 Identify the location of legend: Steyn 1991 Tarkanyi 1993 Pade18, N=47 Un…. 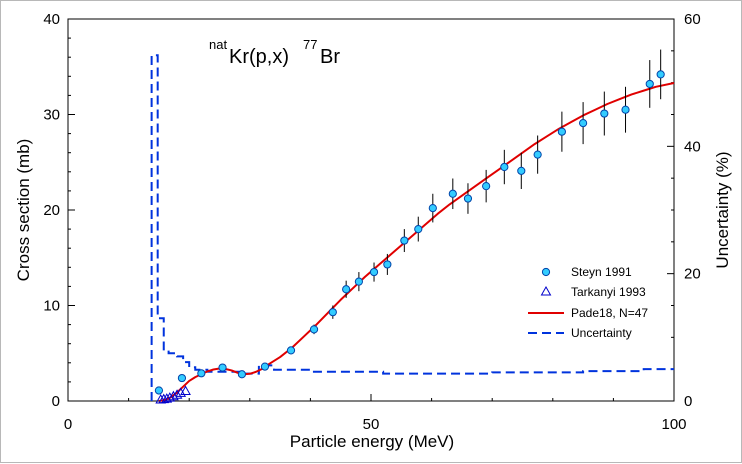
(588, 302).